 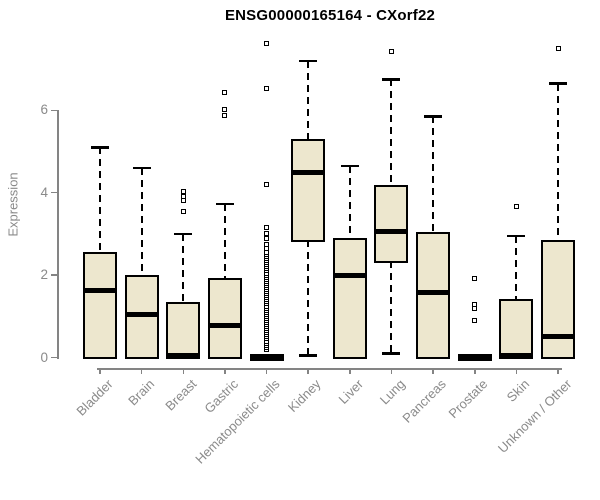 I want to click on boxplot-breast-box, so click(x=183, y=330).